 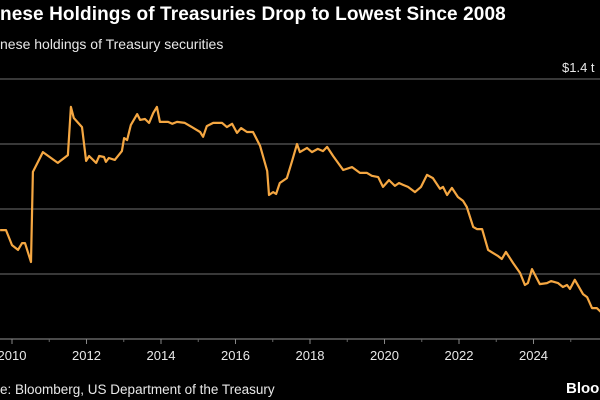 What do you see at coordinates (384, 355) in the screenshot?
I see `x-tick-label: 2020` at bounding box center [384, 355].